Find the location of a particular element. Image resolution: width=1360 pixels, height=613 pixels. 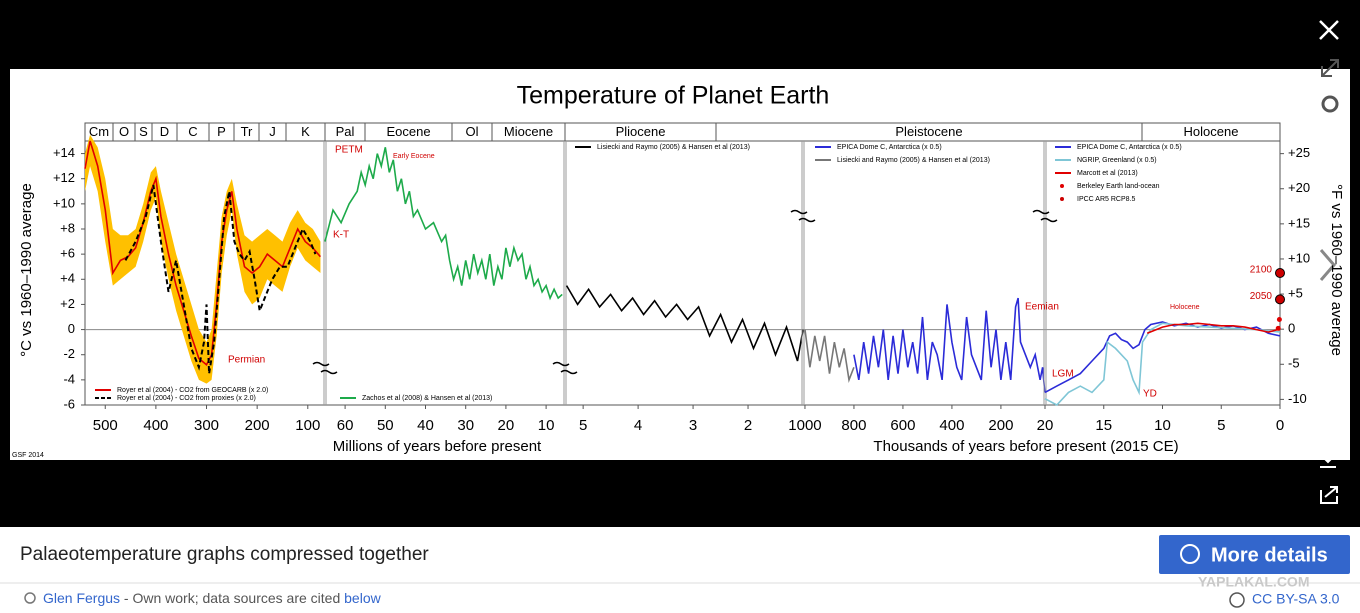

y-tick-label: +12 is located at coordinates (64, 177).